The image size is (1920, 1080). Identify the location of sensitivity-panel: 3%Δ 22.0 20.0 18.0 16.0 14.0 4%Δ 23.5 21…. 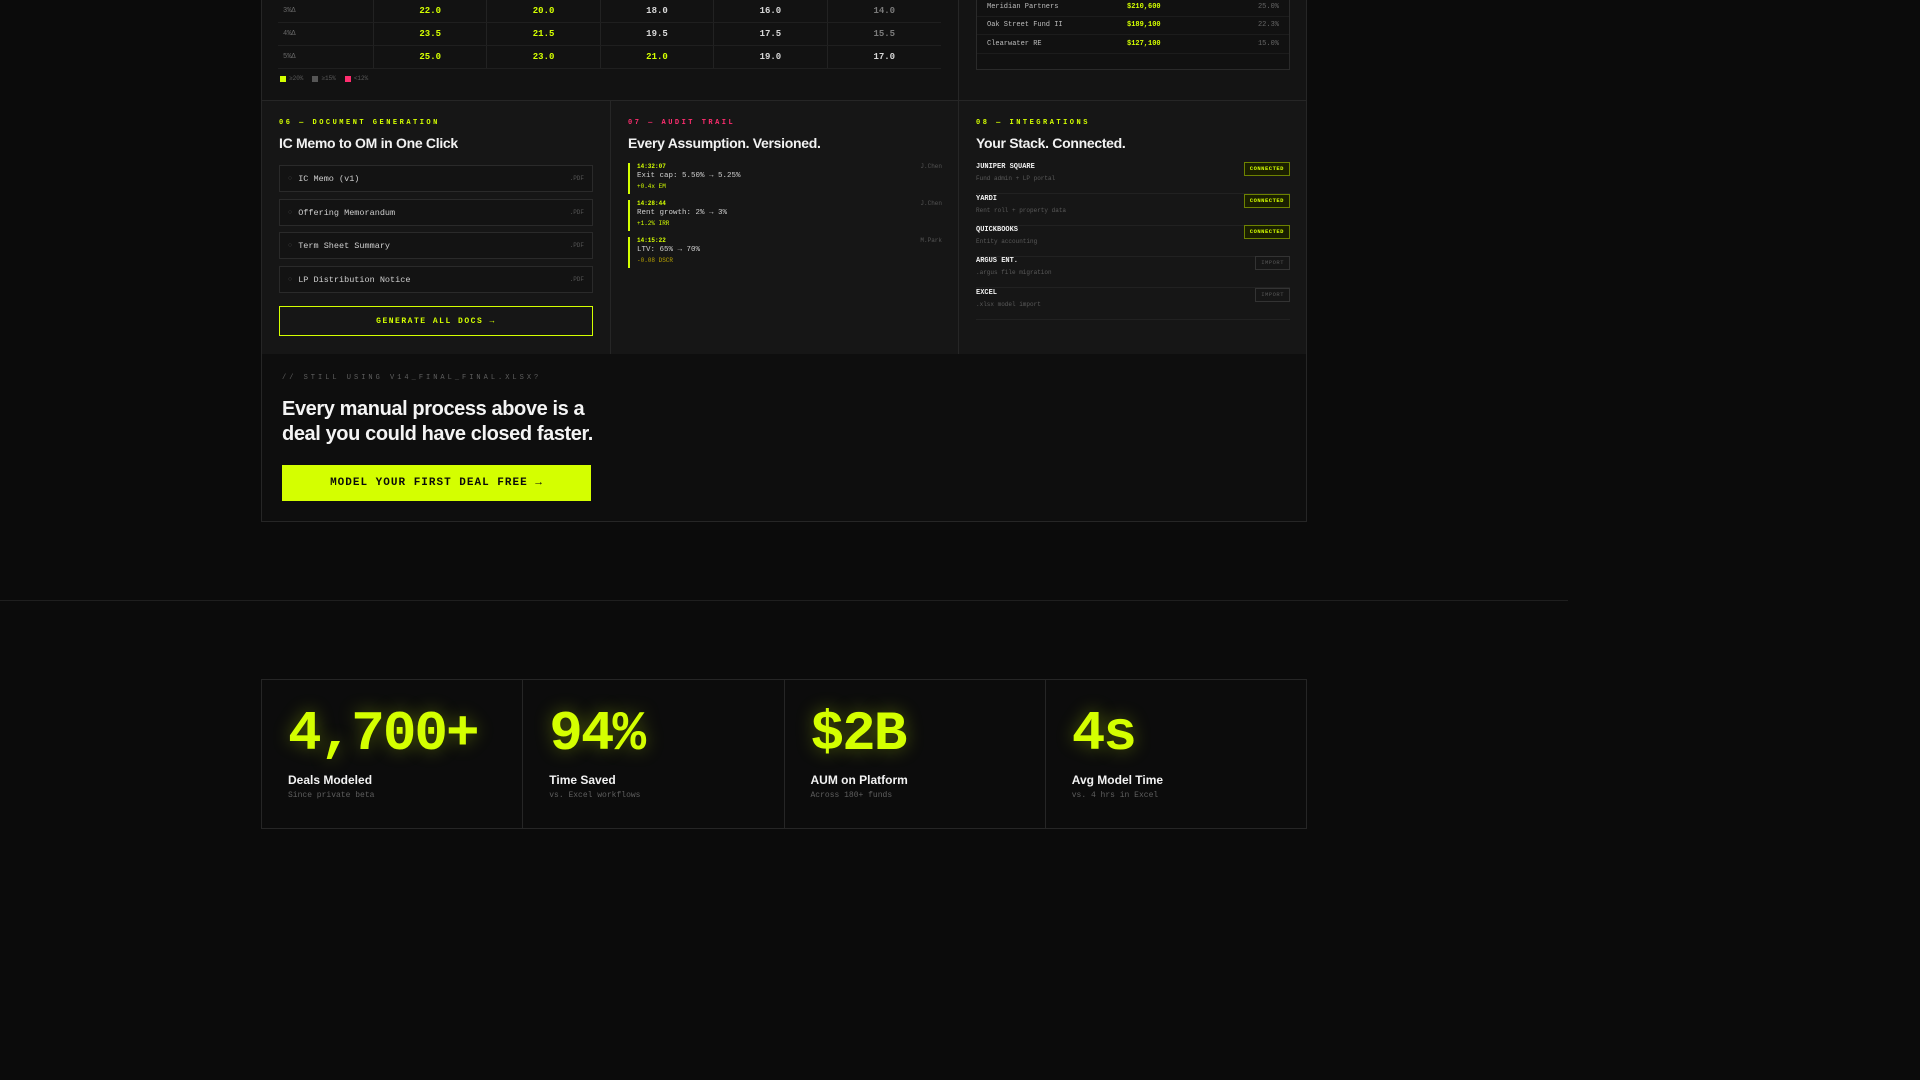
(610, 50).